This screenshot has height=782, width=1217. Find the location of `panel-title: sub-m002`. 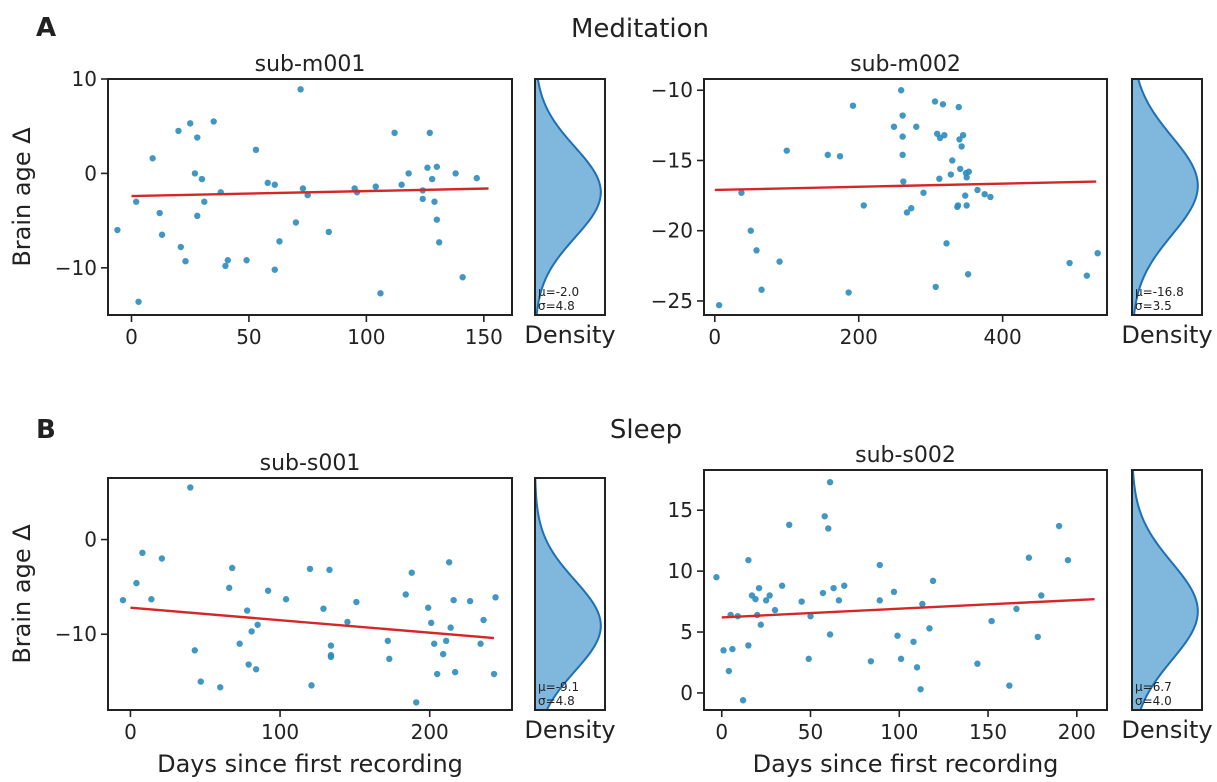

panel-title: sub-m002 is located at coordinates (905, 64).